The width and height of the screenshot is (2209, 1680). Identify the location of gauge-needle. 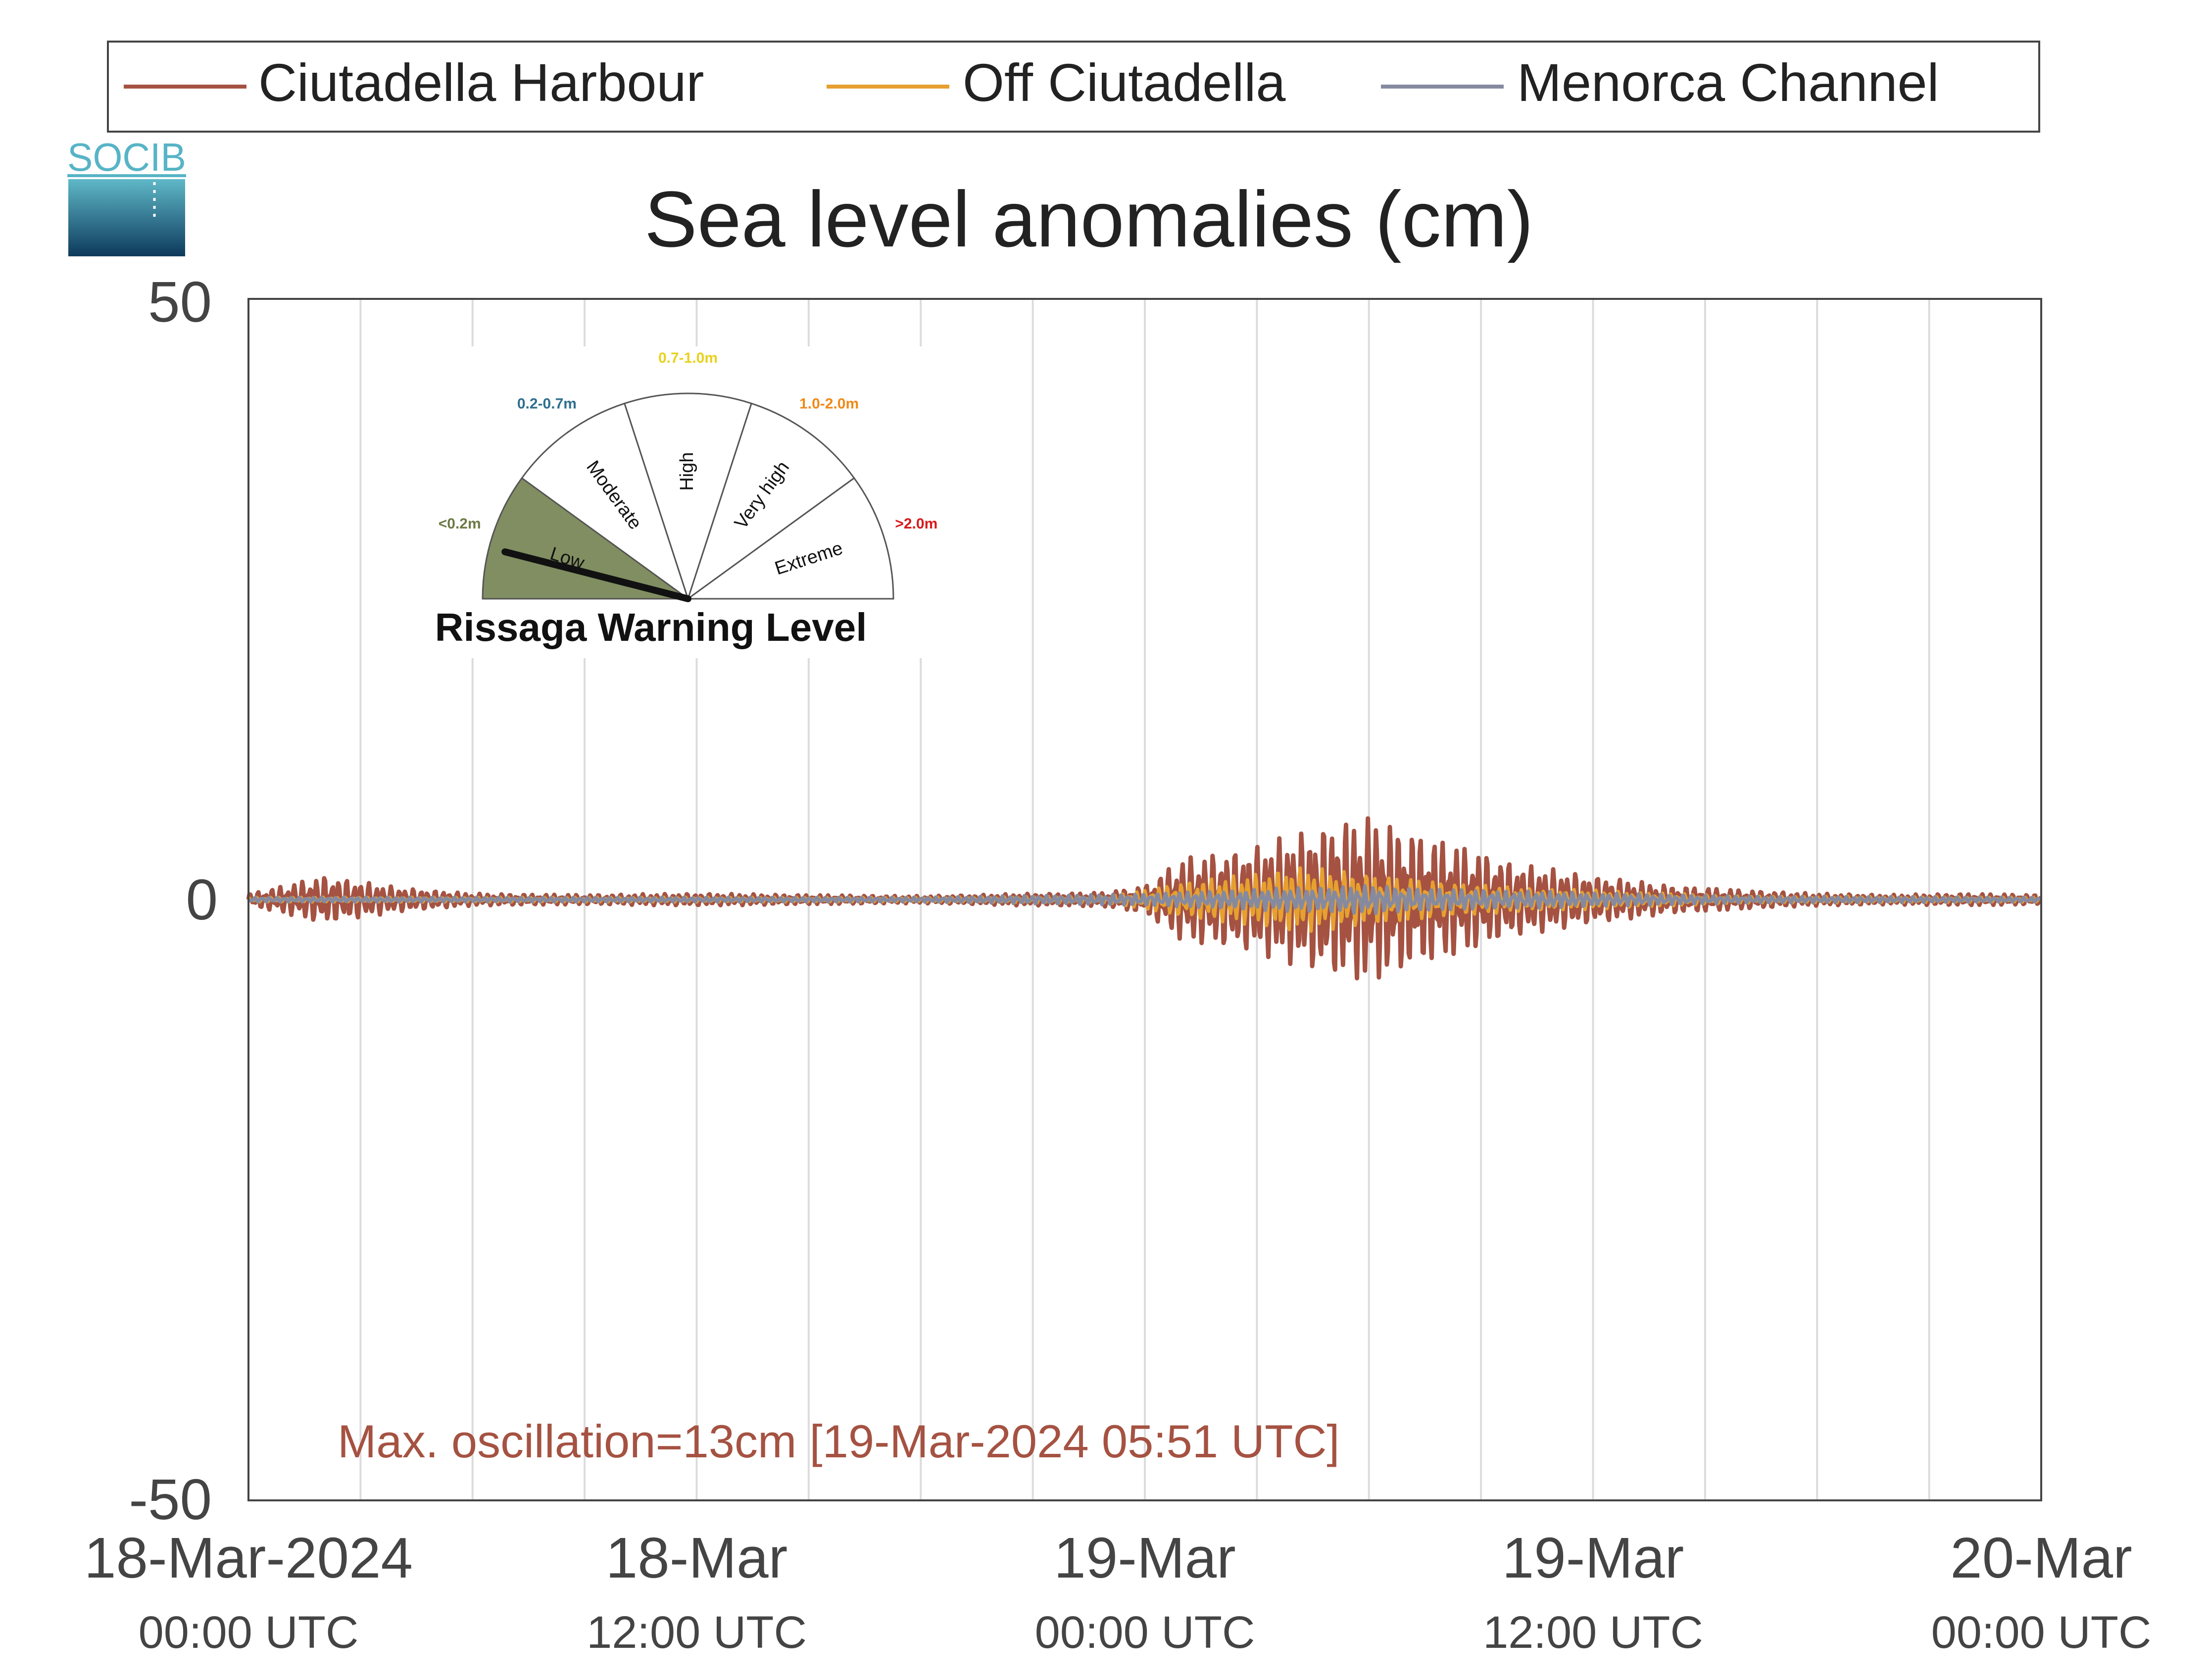
(596, 575).